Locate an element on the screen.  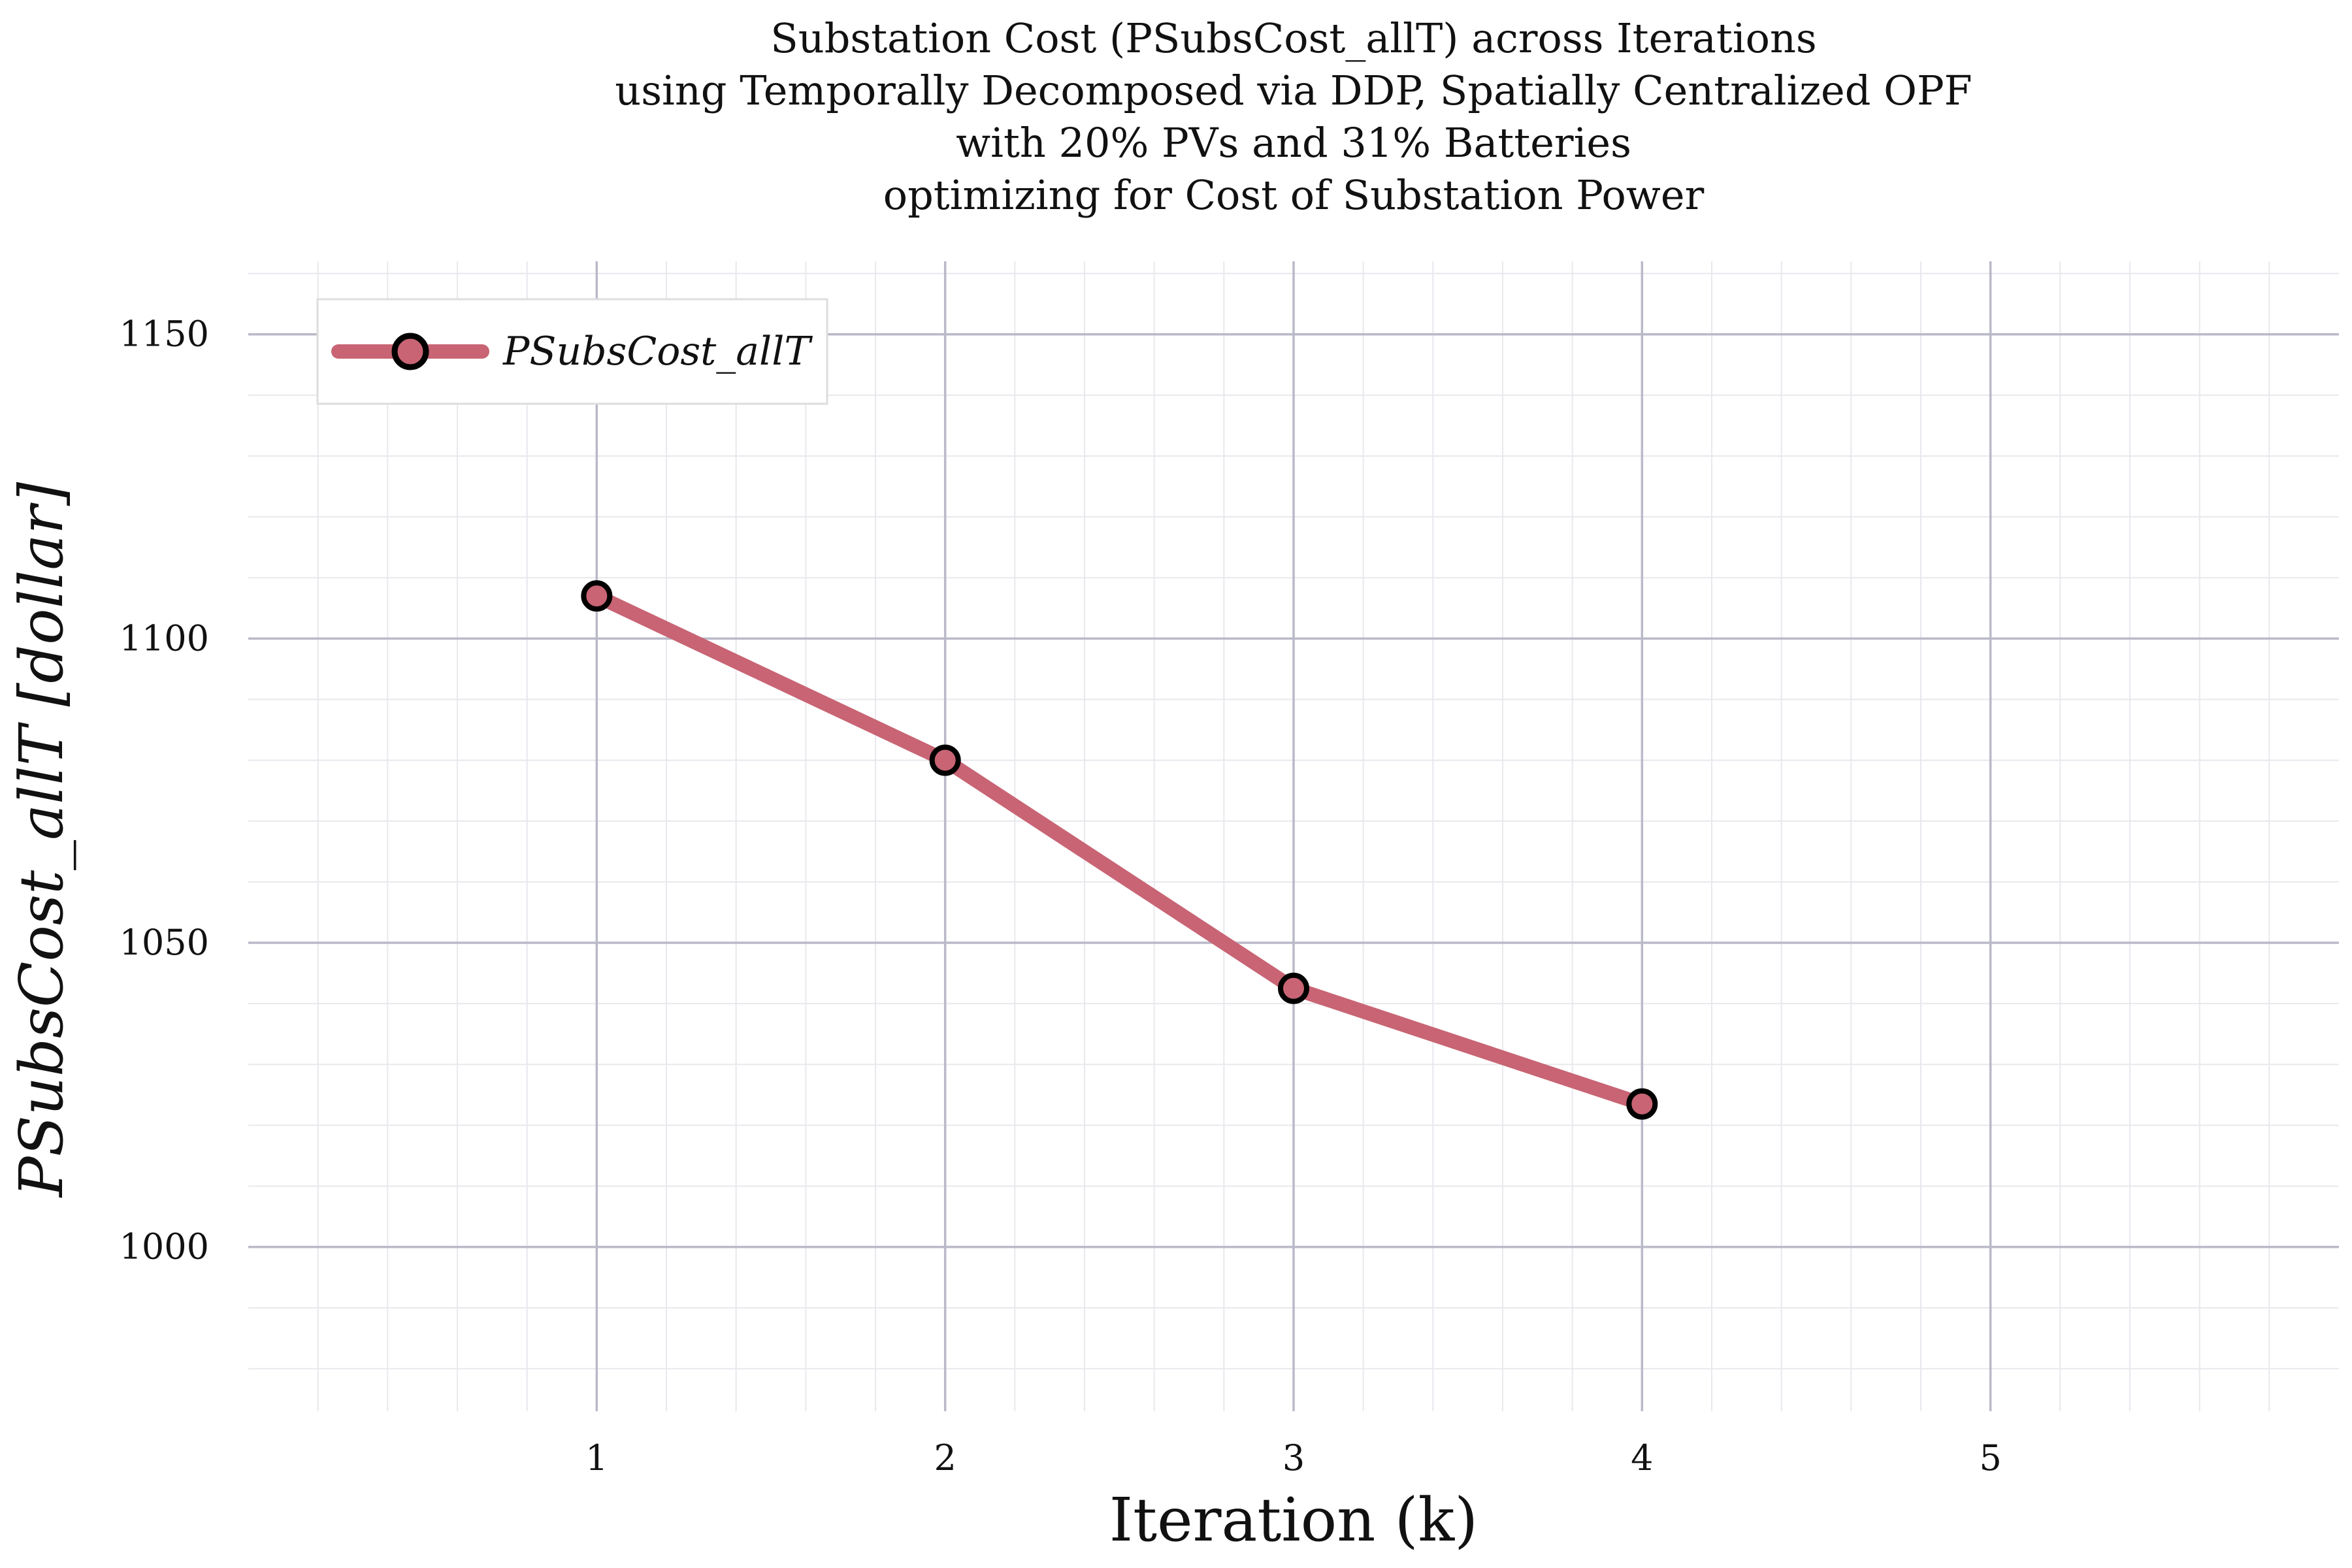
y-tick-label: 1150 is located at coordinates (164, 334).